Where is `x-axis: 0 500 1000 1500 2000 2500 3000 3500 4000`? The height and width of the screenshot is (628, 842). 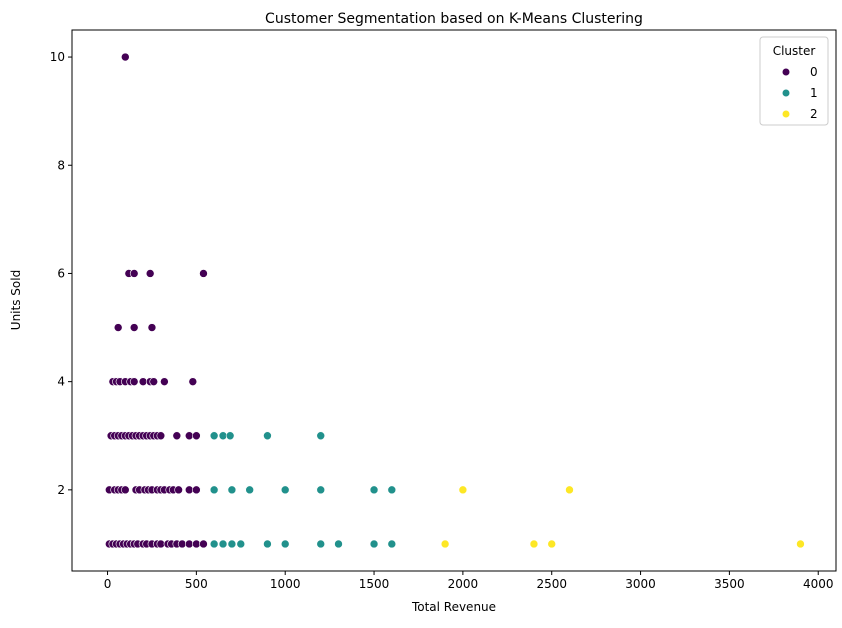 x-axis: 0 500 1000 1500 2000 2500 3000 3500 4000 is located at coordinates (469, 581).